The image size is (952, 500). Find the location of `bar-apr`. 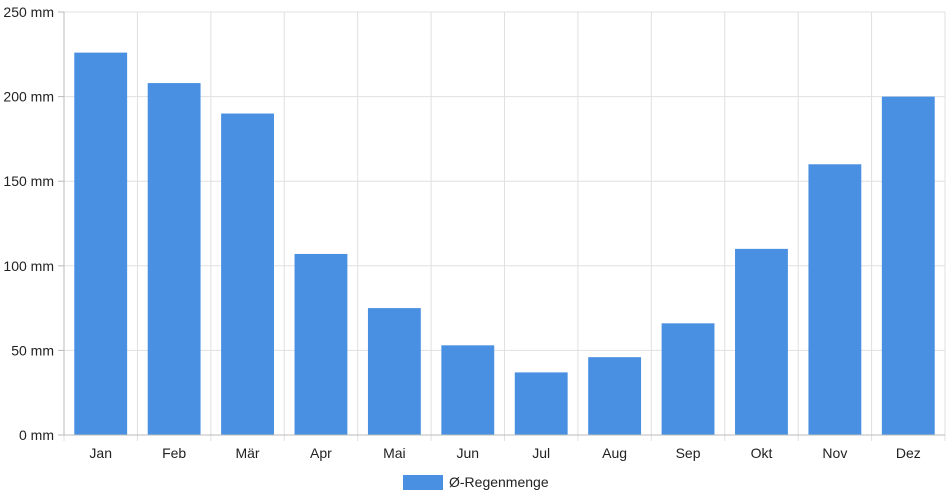

bar-apr is located at coordinates (321, 344).